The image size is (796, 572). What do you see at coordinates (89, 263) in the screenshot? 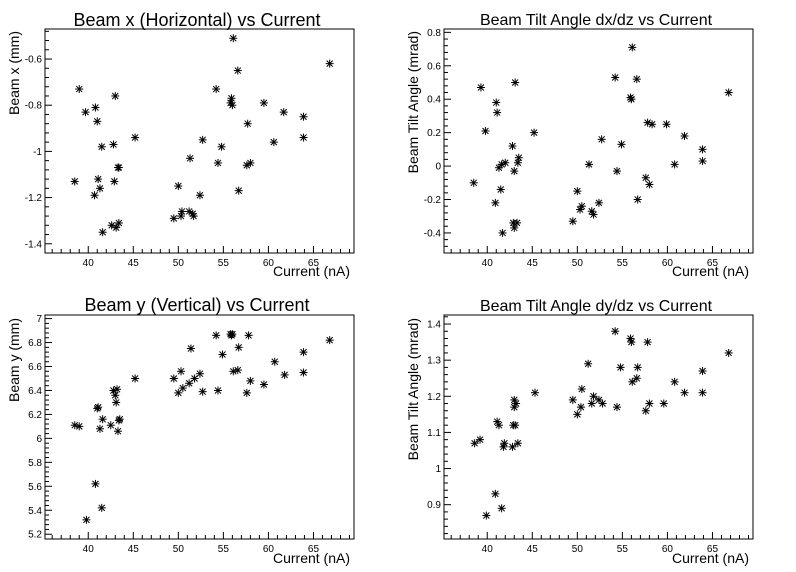
I see `x-tick-label: 40` at bounding box center [89, 263].